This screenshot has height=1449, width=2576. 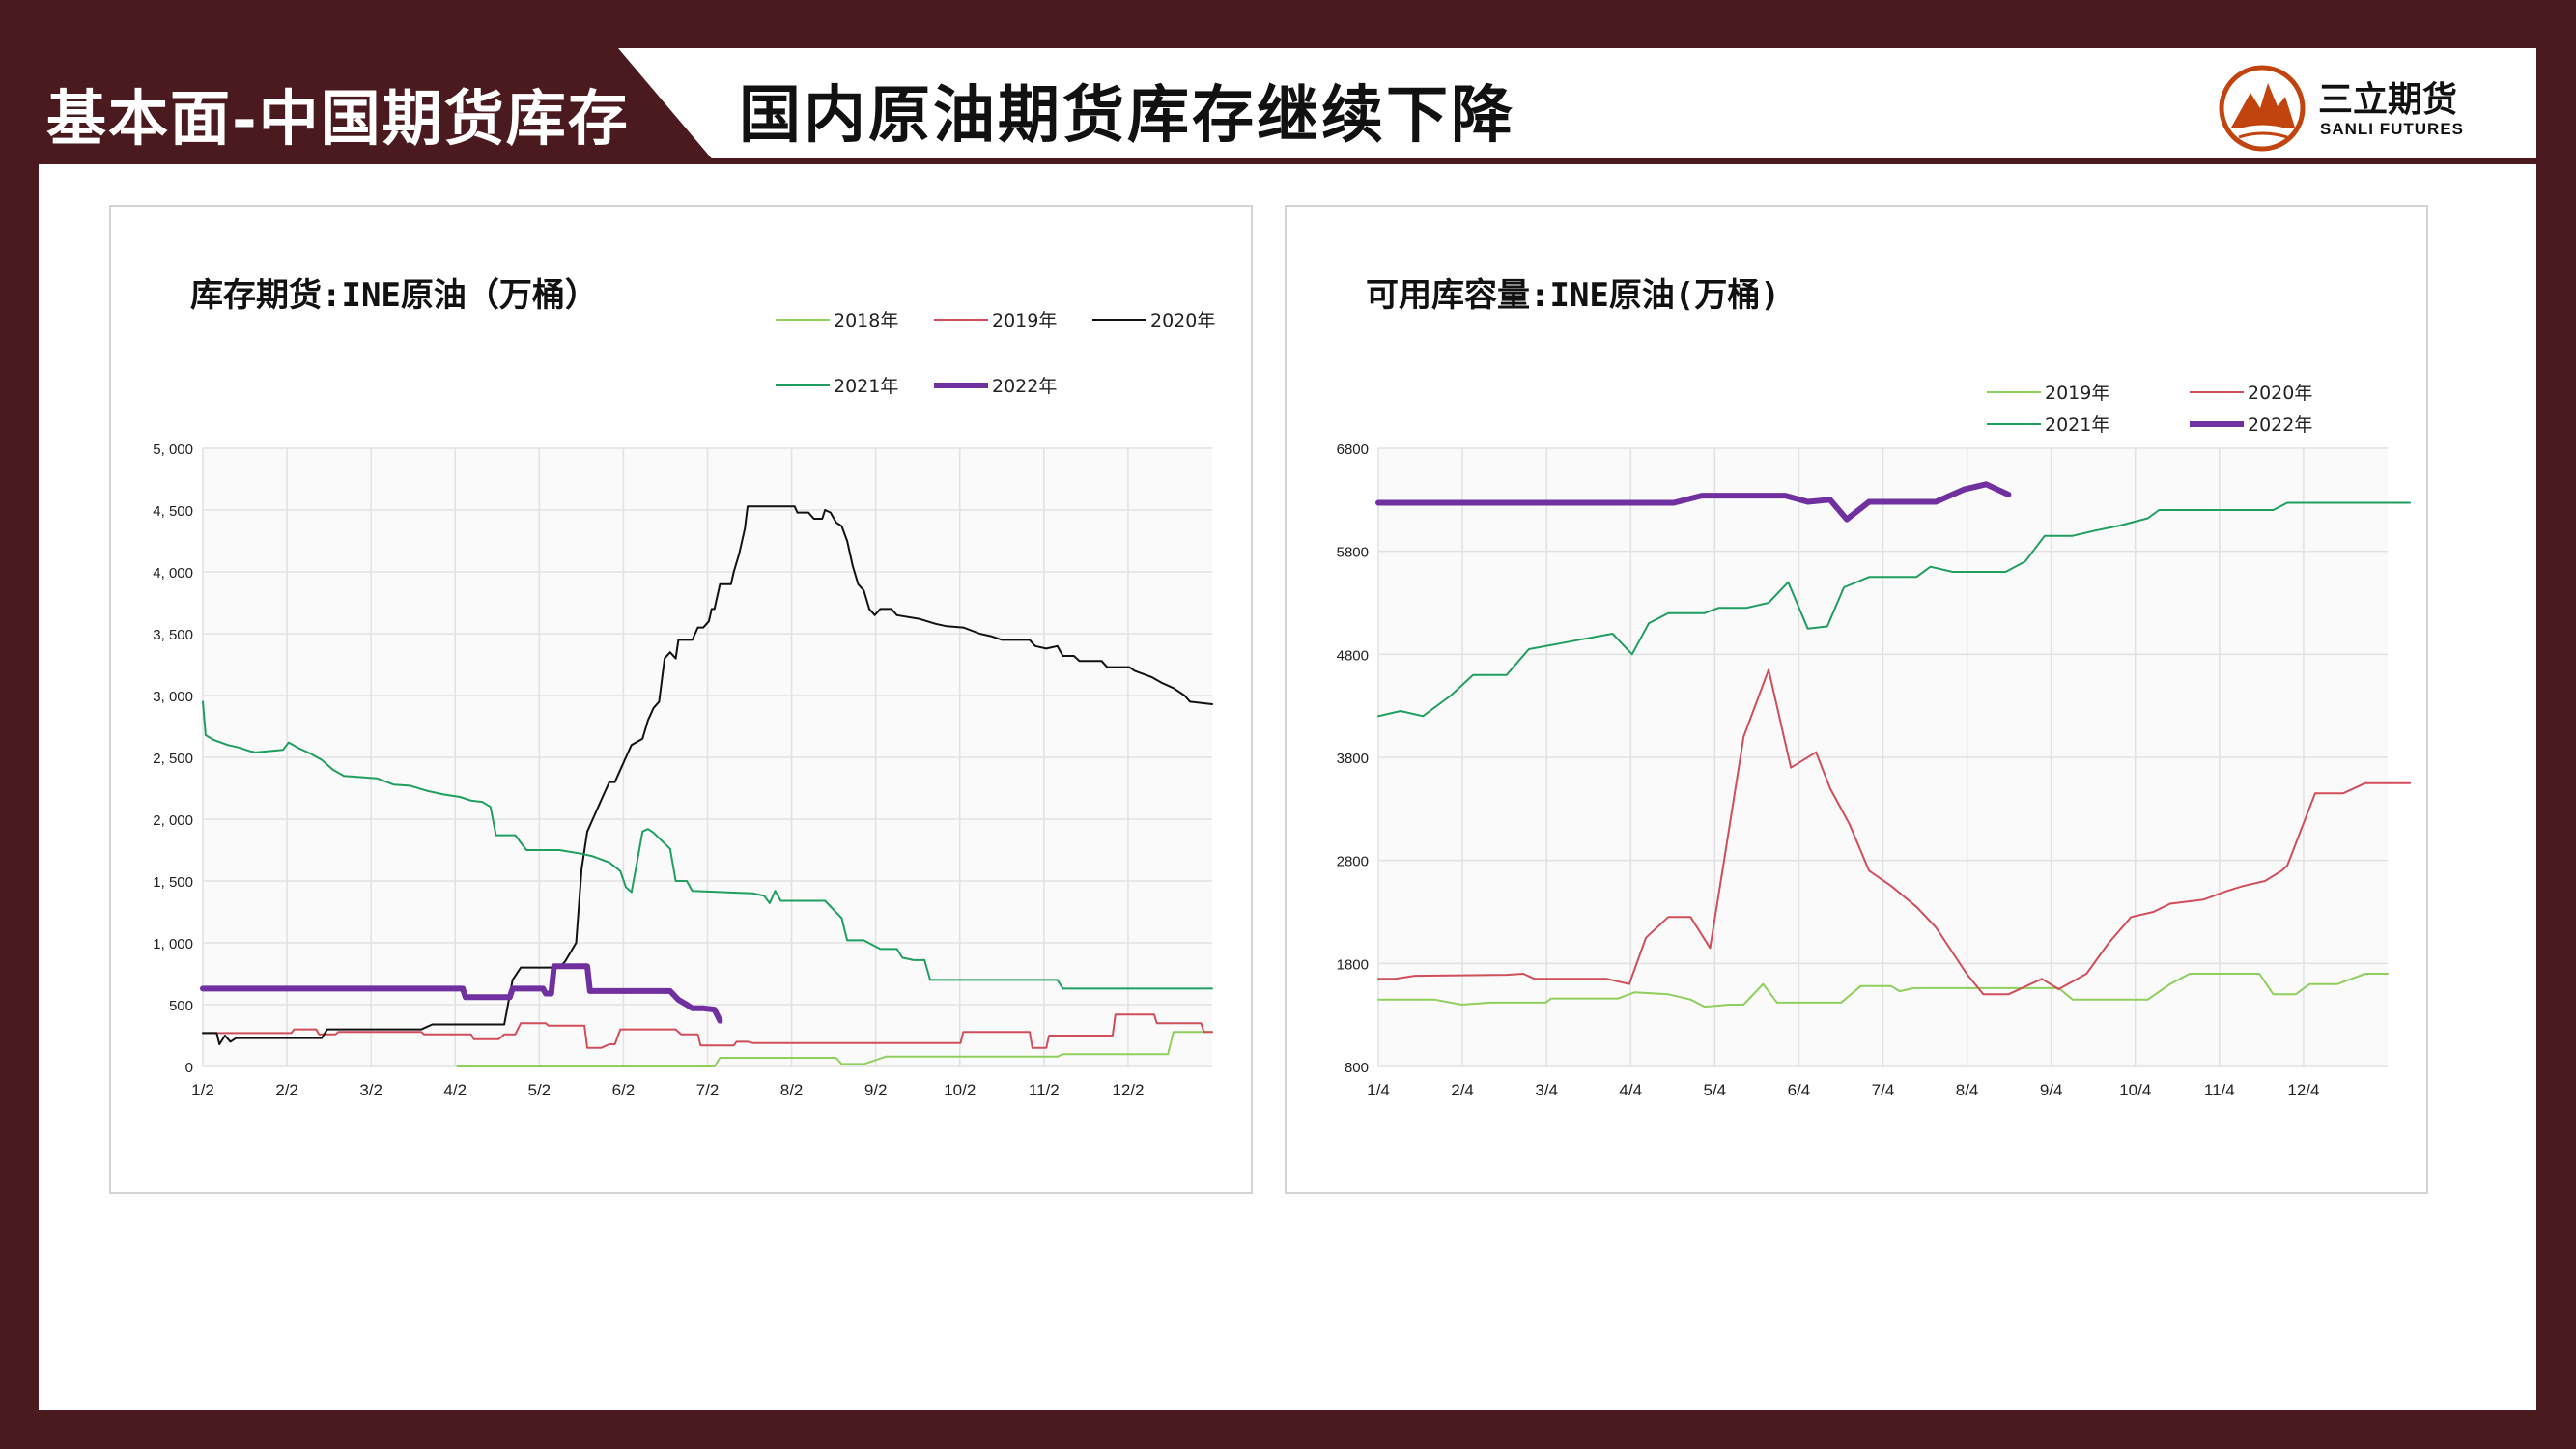 I want to click on x-tick-label: 1/2, so click(x=202, y=1090).